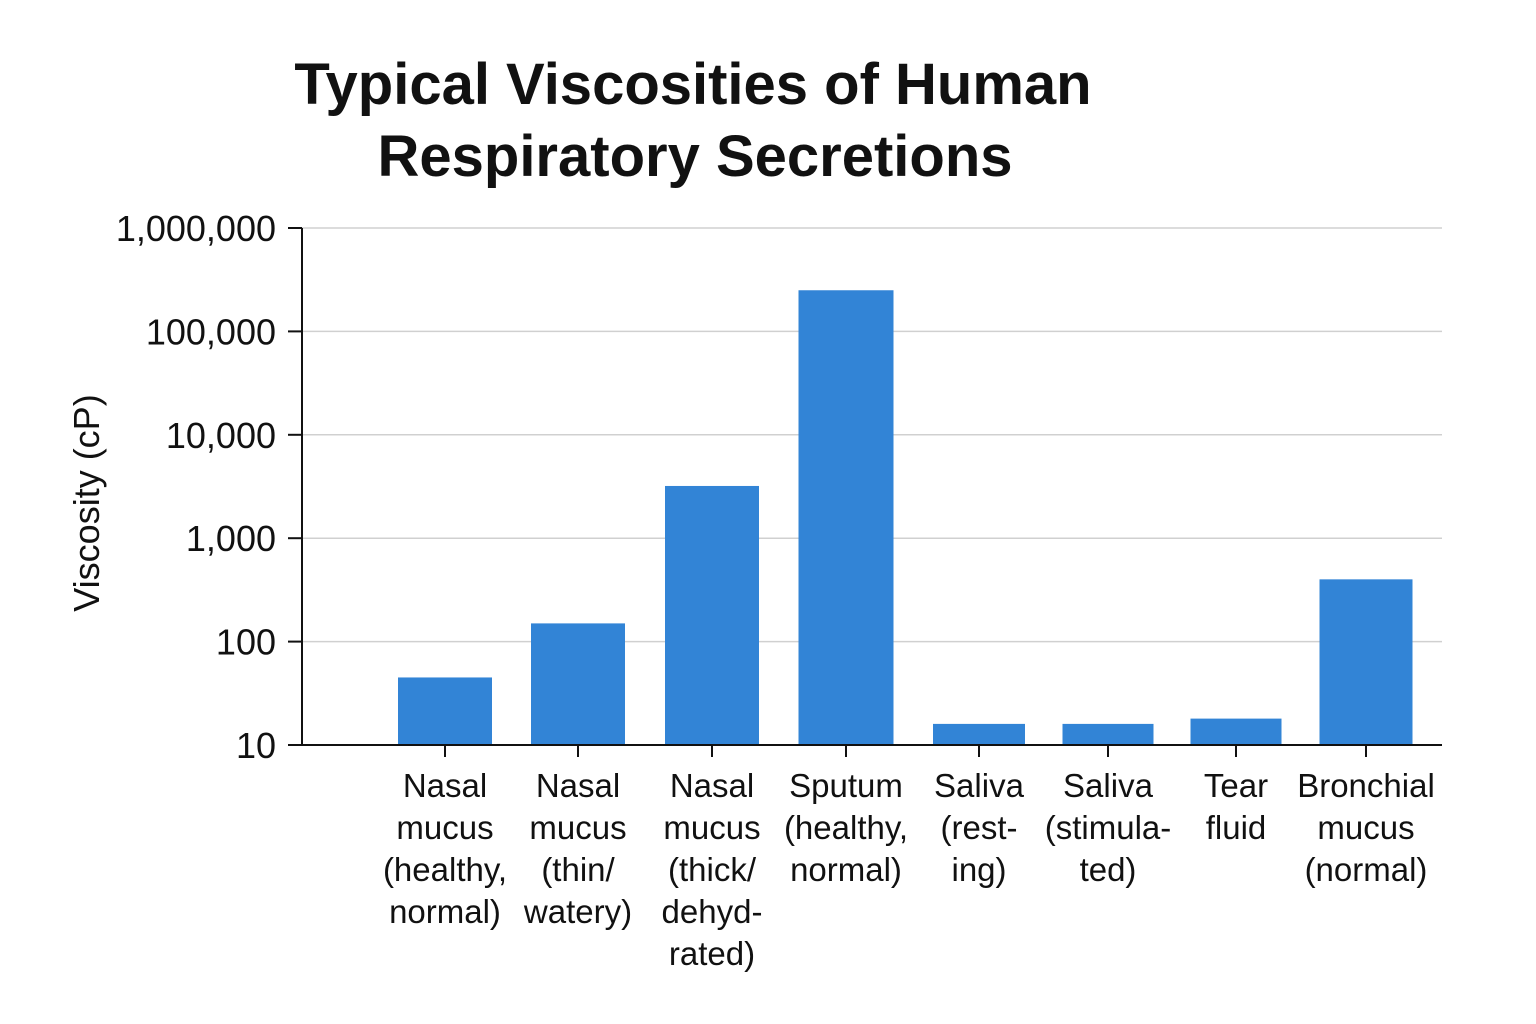 This screenshot has height=1024, width=1536. Describe the element at coordinates (578, 869) in the screenshot. I see `x-tick-label-line: (thin/` at that location.